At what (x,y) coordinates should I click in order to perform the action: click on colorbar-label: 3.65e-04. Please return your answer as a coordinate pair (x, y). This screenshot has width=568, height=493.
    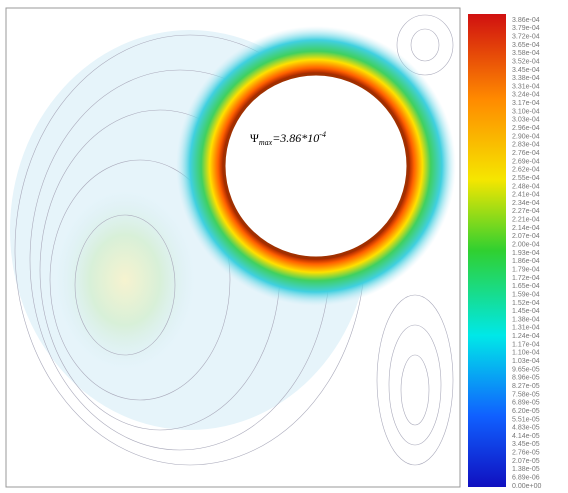
    Looking at the image, I should click on (526, 45).